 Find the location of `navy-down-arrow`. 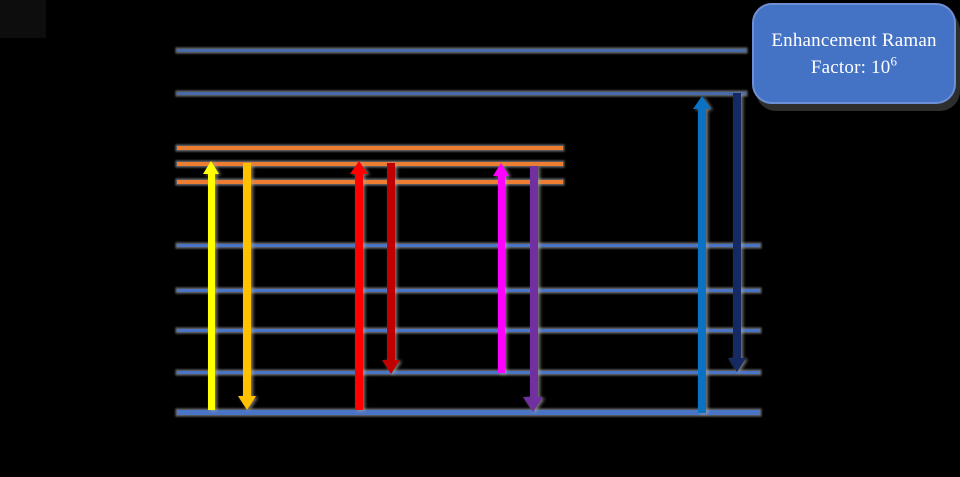

navy-down-arrow is located at coordinates (737, 232).